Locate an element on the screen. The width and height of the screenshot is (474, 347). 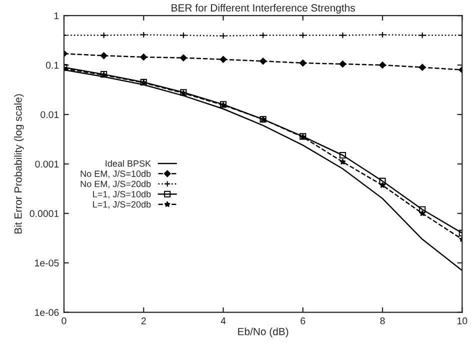
y-axis-title: Bit Error Probability (log scale) is located at coordinates (19, 164).